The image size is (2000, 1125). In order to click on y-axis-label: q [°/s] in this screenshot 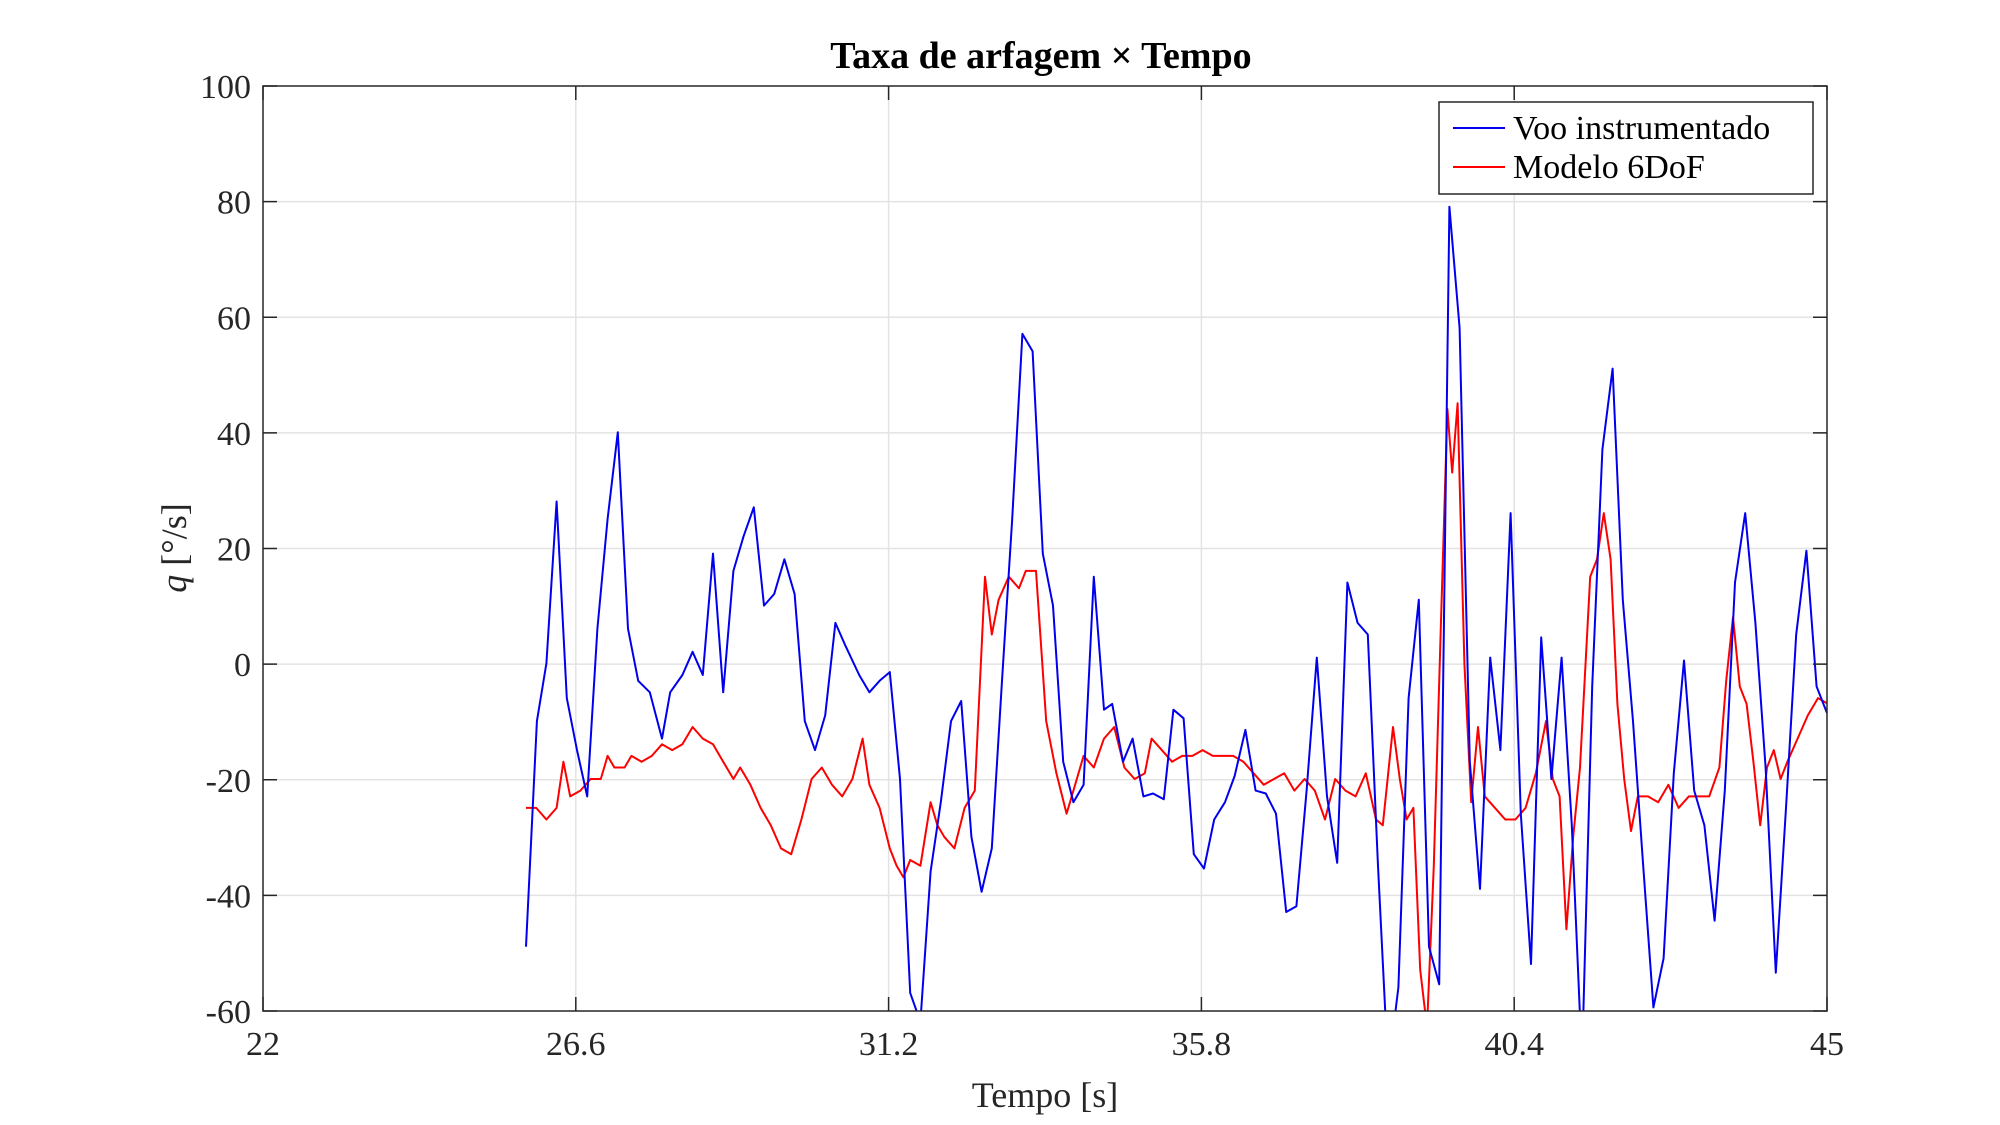, I will do `click(174, 547)`.